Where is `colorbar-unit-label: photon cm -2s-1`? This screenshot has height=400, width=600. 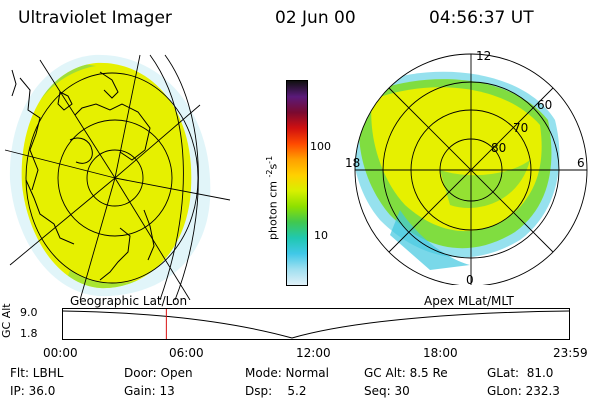
colorbar-unit-label: photon cm -2s-1 is located at coordinates (272, 197).